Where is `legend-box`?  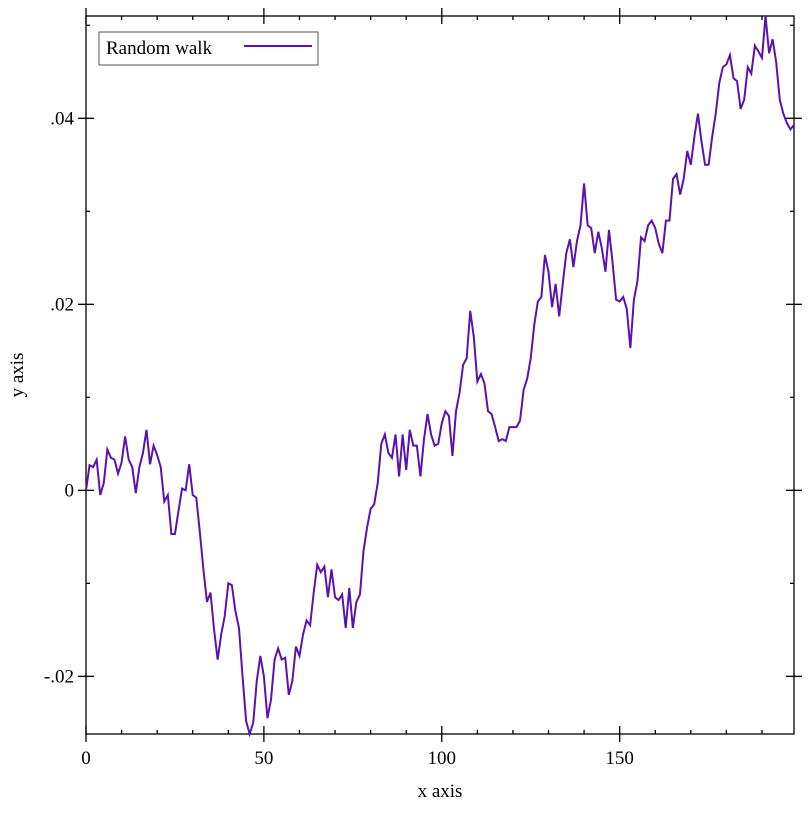
legend-box is located at coordinates (208, 48).